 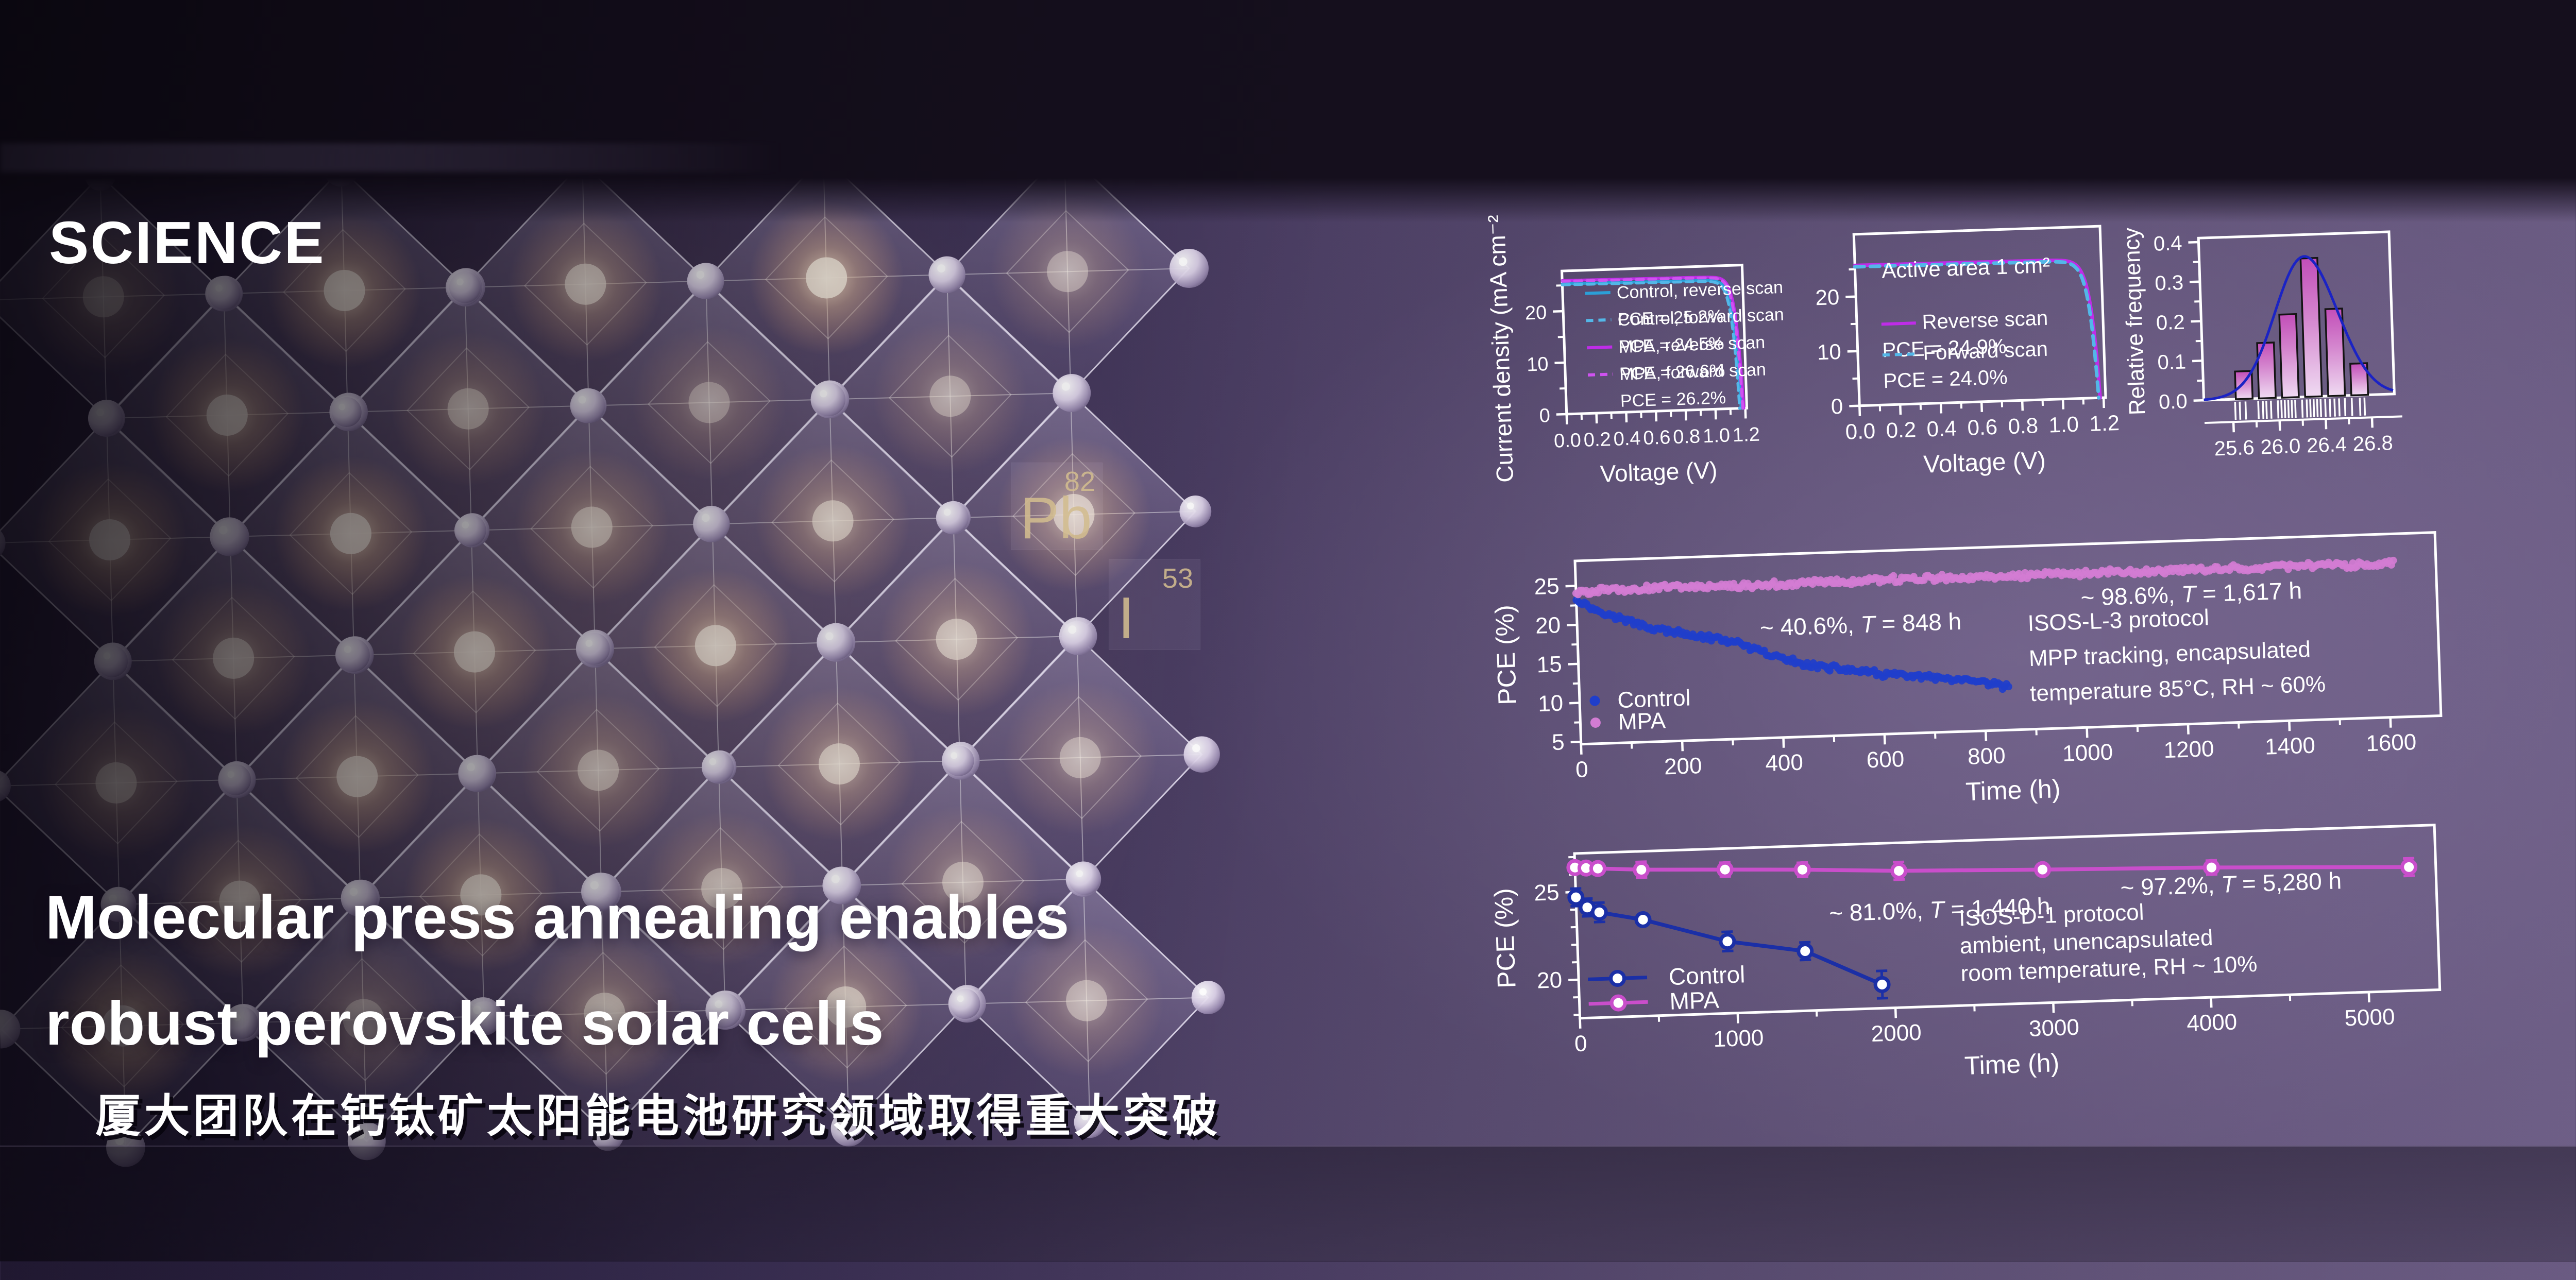 I want to click on svg-text: PCE = 26.2%, so click(x=1673, y=400).